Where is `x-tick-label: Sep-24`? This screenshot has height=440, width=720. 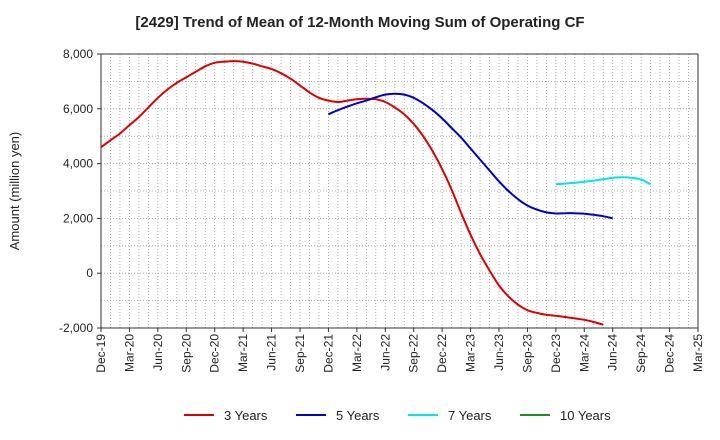
x-tick-label: Sep-24 is located at coordinates (641, 353).